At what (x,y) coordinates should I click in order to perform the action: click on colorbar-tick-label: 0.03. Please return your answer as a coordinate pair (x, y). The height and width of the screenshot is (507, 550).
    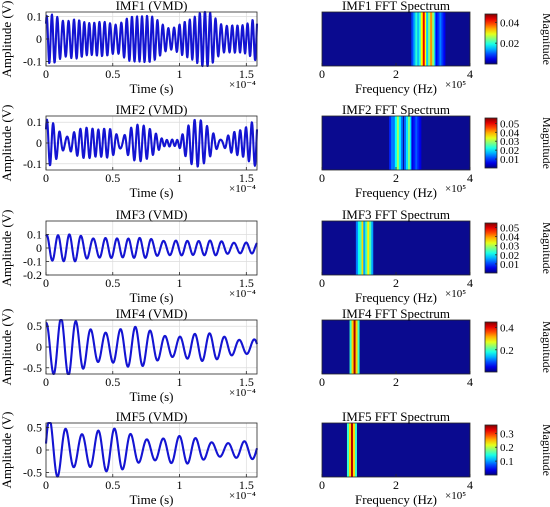
    Looking at the image, I should click on (510, 247).